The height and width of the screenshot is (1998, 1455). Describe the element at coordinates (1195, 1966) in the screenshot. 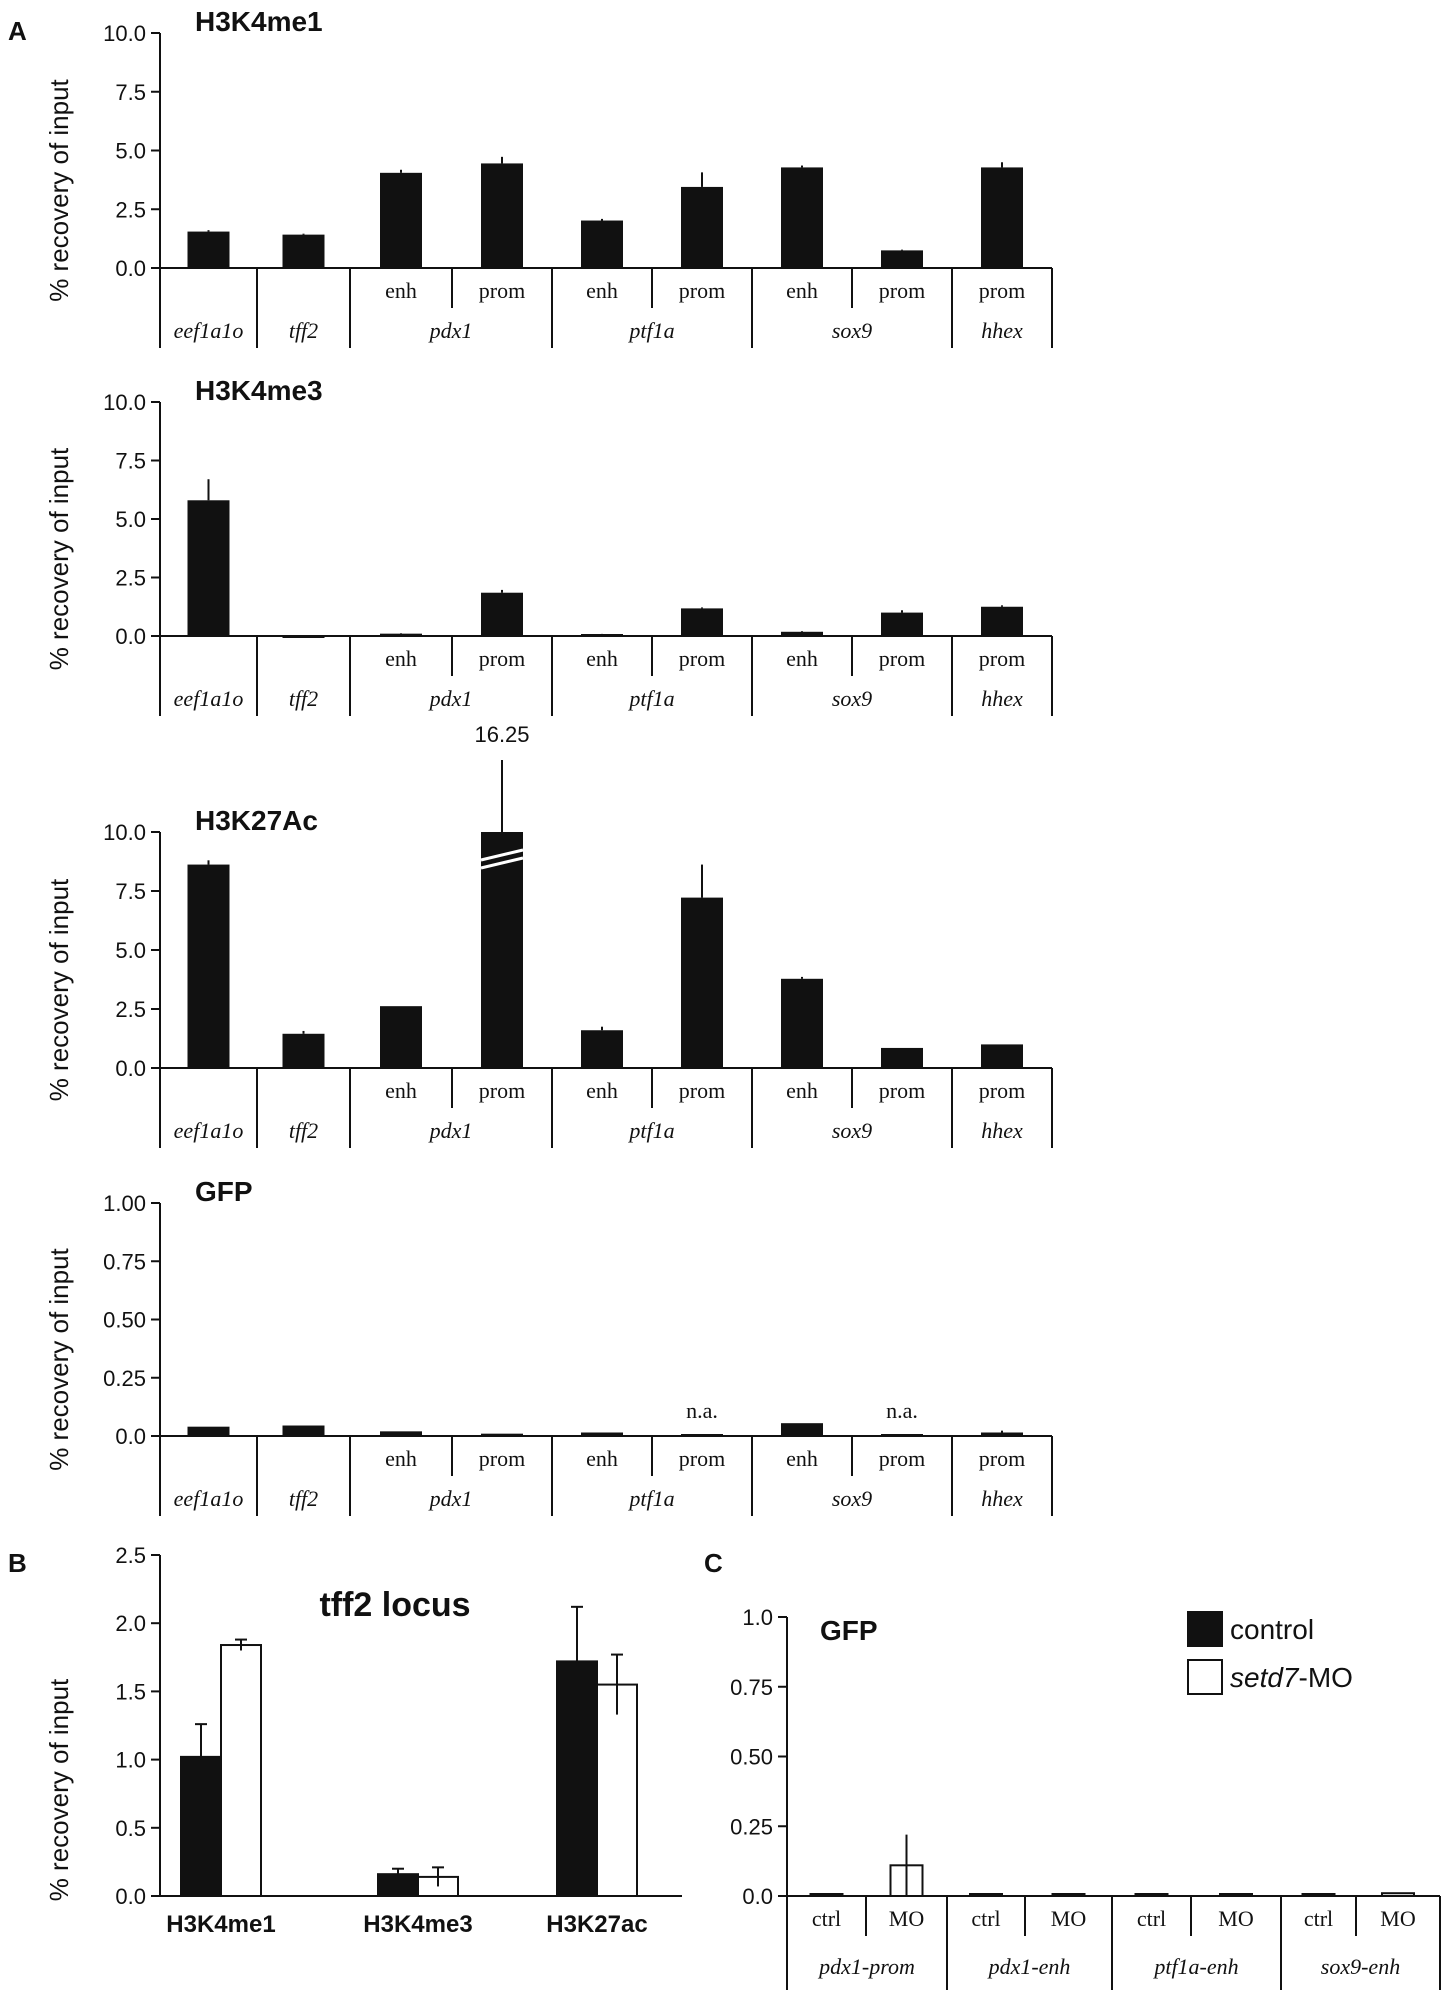

I see `gene-label: ptf1a-enh` at that location.